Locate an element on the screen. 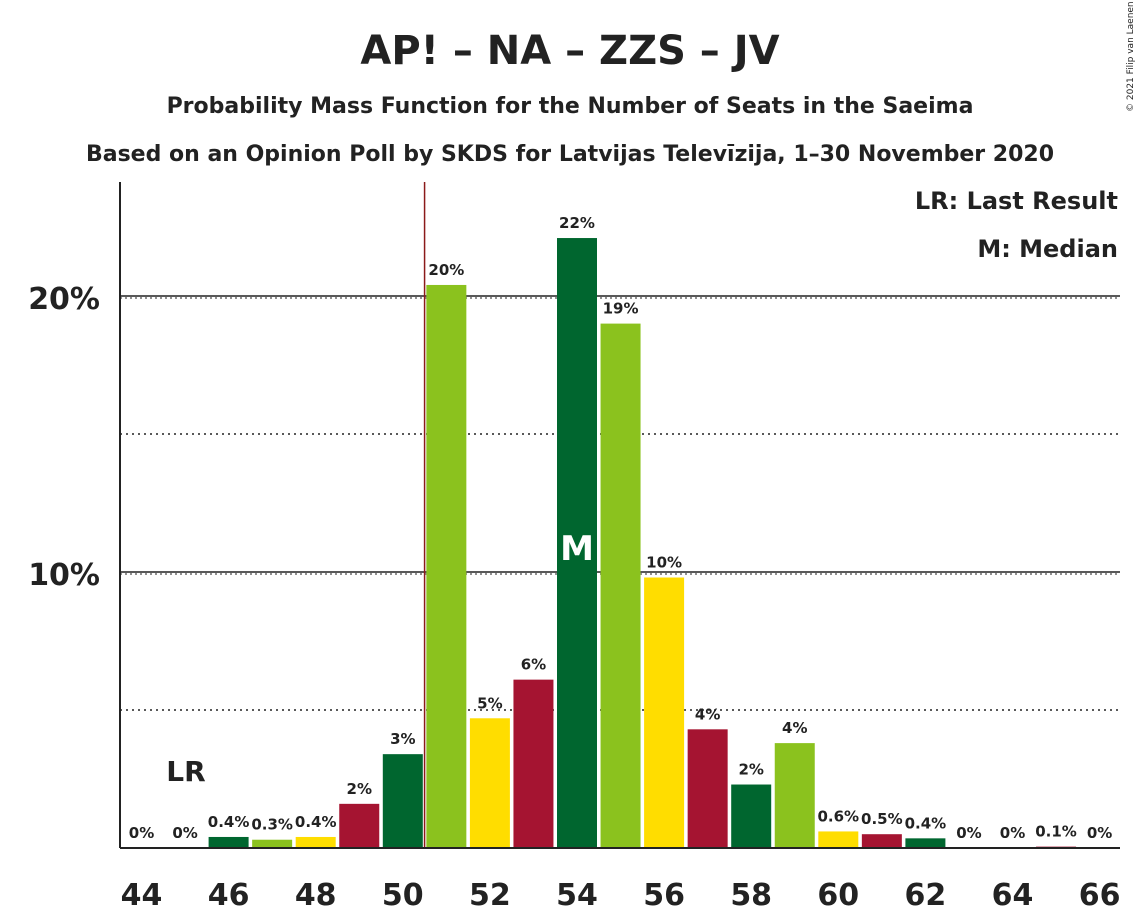 The height and width of the screenshot is (924, 1139). x-tick-label: 50 is located at coordinates (403, 895).